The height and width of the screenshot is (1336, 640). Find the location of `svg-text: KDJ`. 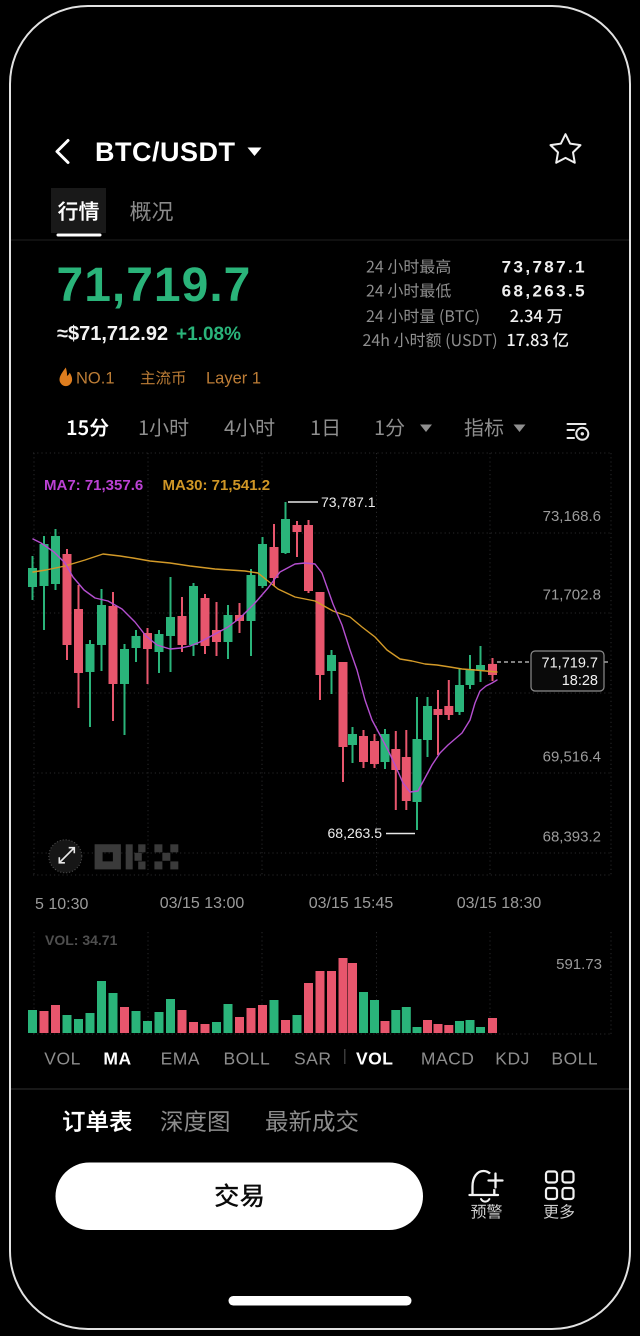

svg-text: KDJ is located at coordinates (512, 1059).